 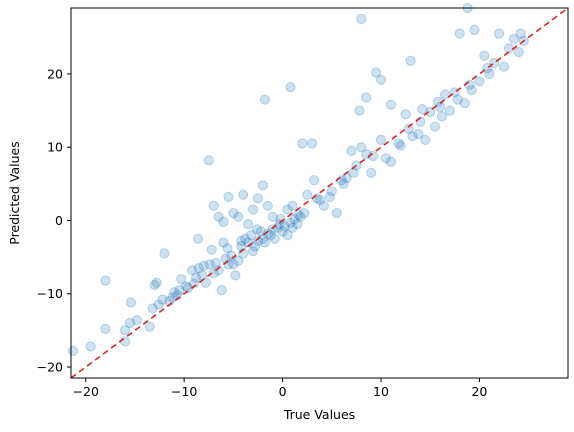 I want to click on y-axis-label: Predicted Values, so click(x=14, y=193).